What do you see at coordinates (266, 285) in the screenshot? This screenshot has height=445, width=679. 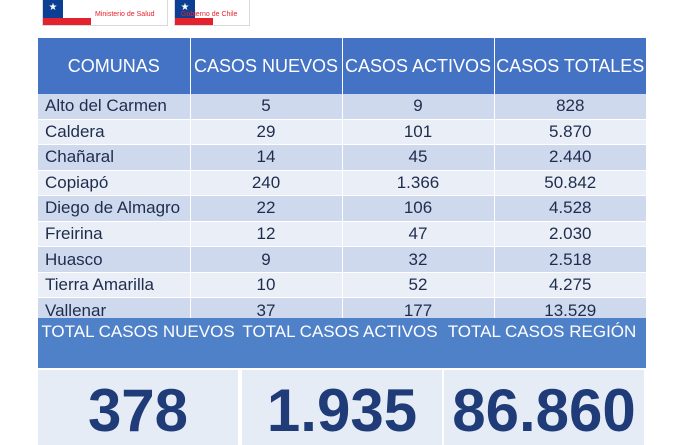 I see `cell-nuevos: 10` at bounding box center [266, 285].